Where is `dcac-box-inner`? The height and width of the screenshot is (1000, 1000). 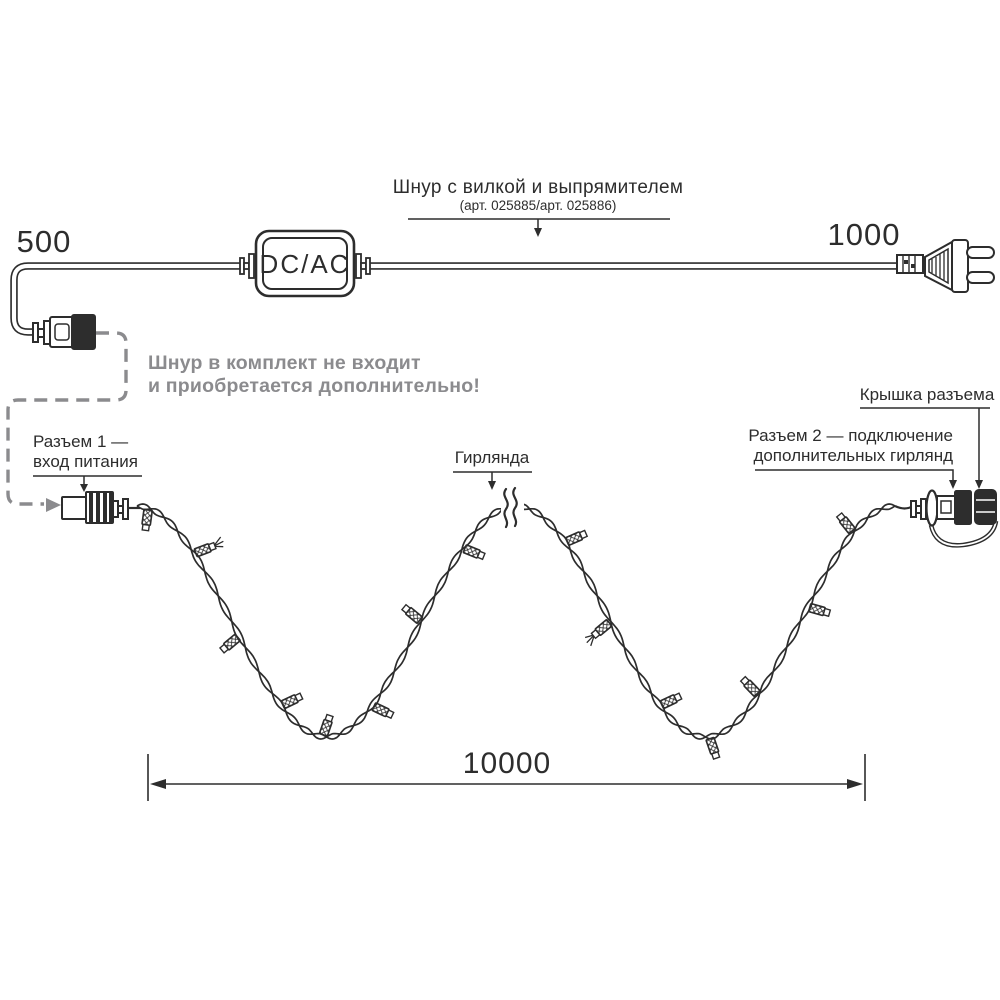
dcac-box-inner is located at coordinates (305, 263).